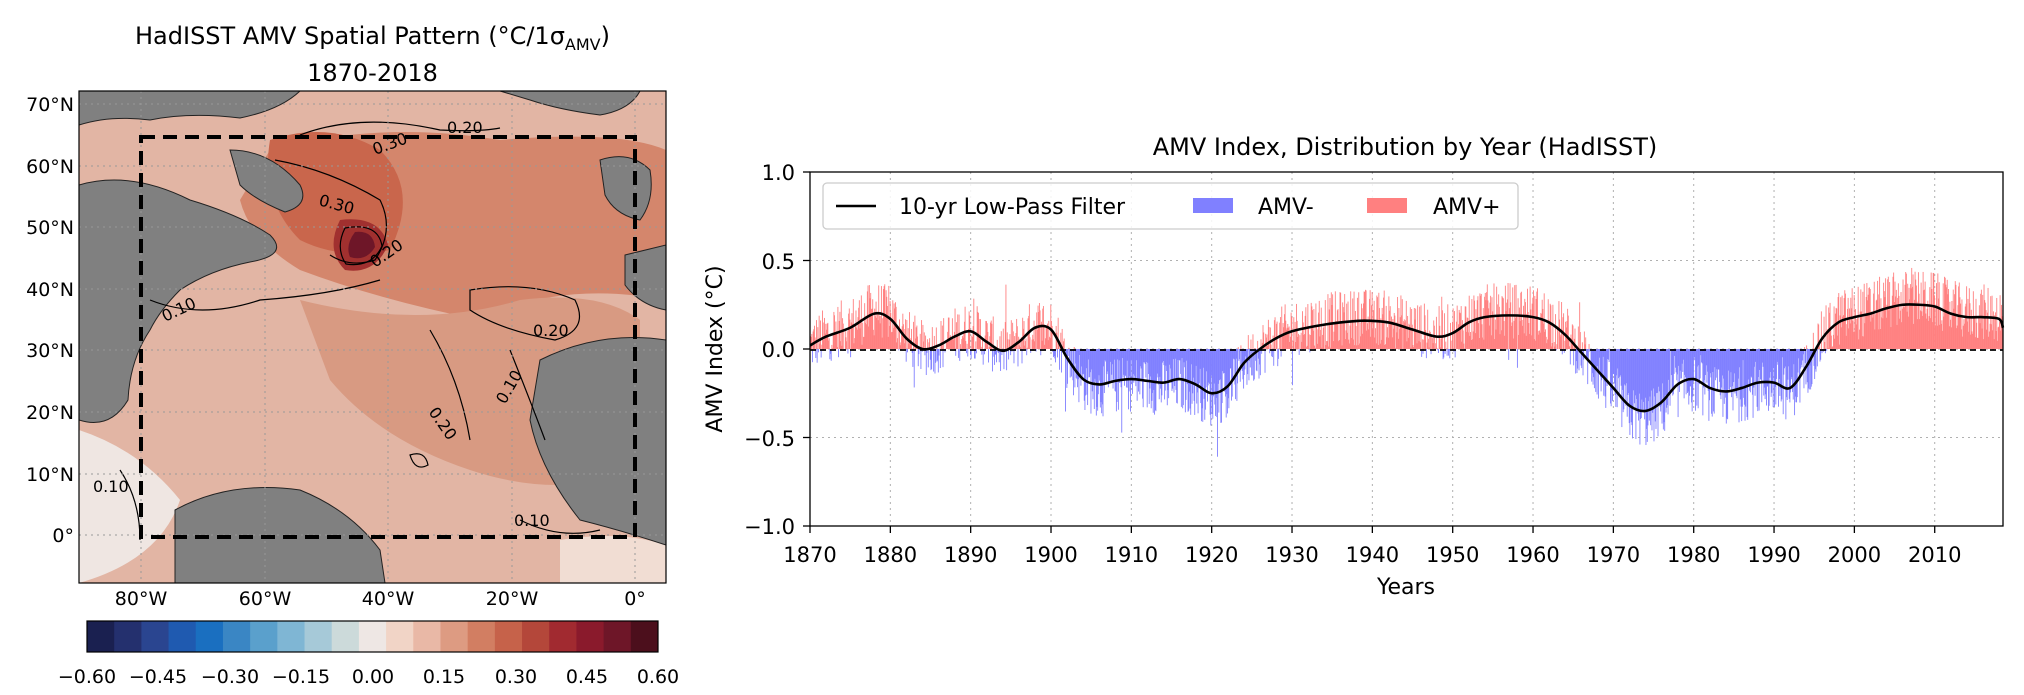 The width and height of the screenshot is (2024, 695). Describe the element at coordinates (587, 677) in the screenshot. I see `colorbar-tick: 0.45` at that location.